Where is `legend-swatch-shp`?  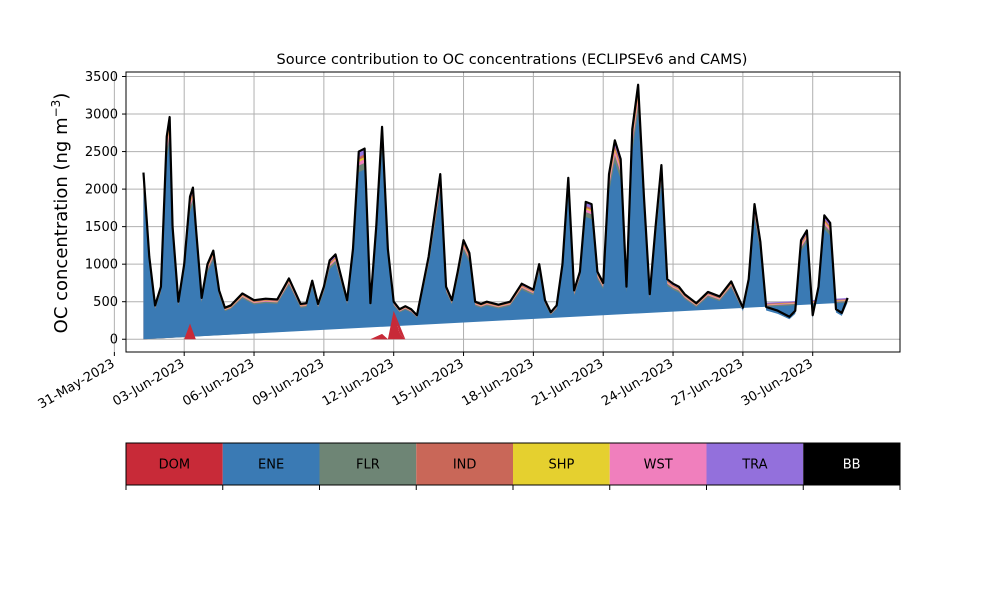
legend-swatch-shp is located at coordinates (561, 464).